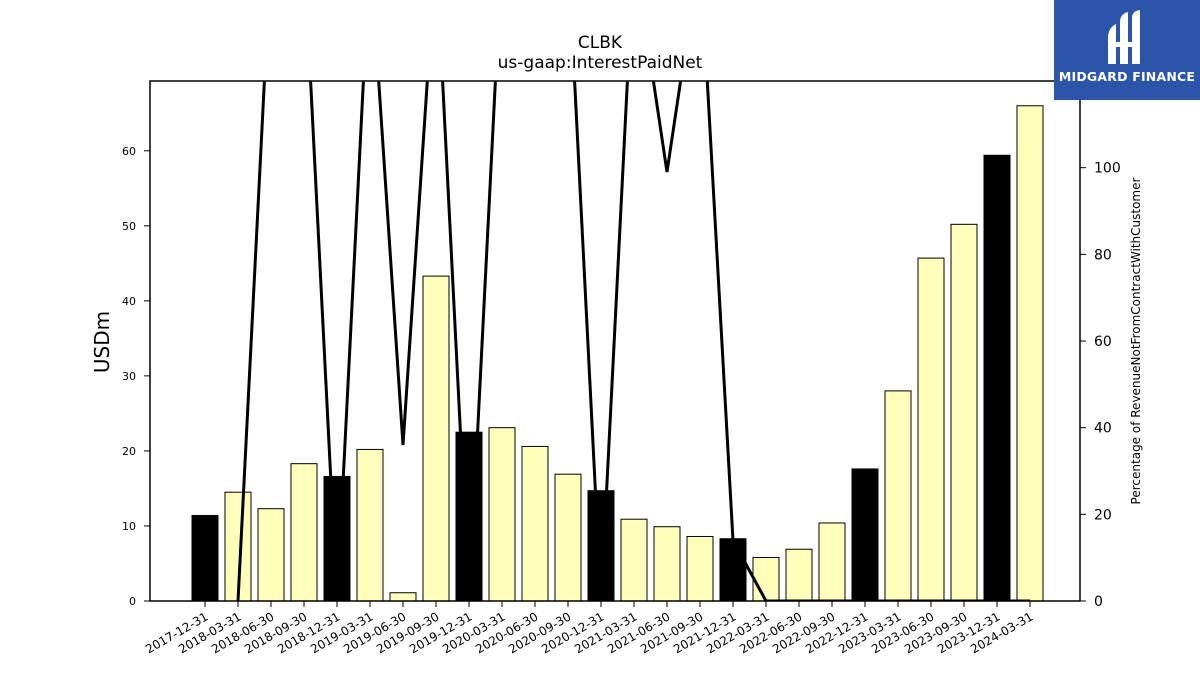  I want to click on y-axis-label: USDm, so click(102, 342).